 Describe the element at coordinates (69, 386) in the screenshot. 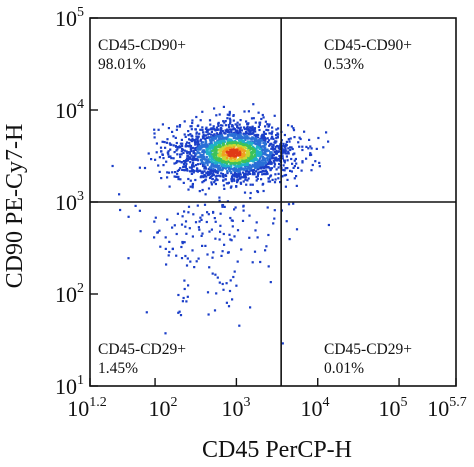

I see `y-tick-label: 101` at that location.